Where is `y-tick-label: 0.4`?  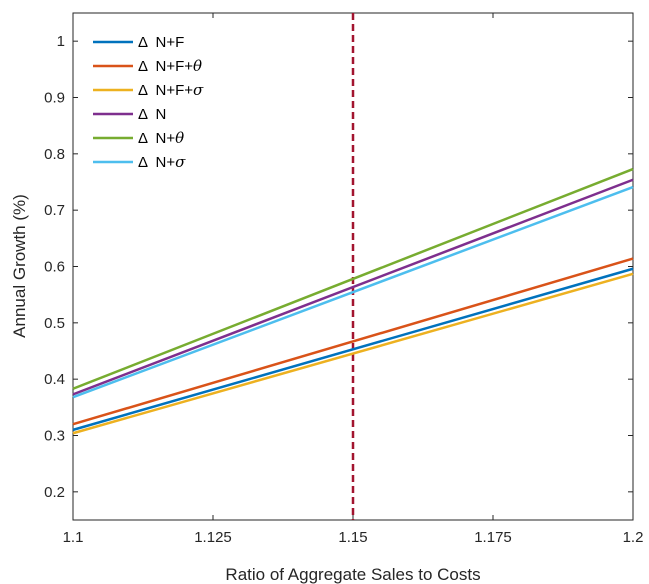 y-tick-label: 0.4 is located at coordinates (54, 379).